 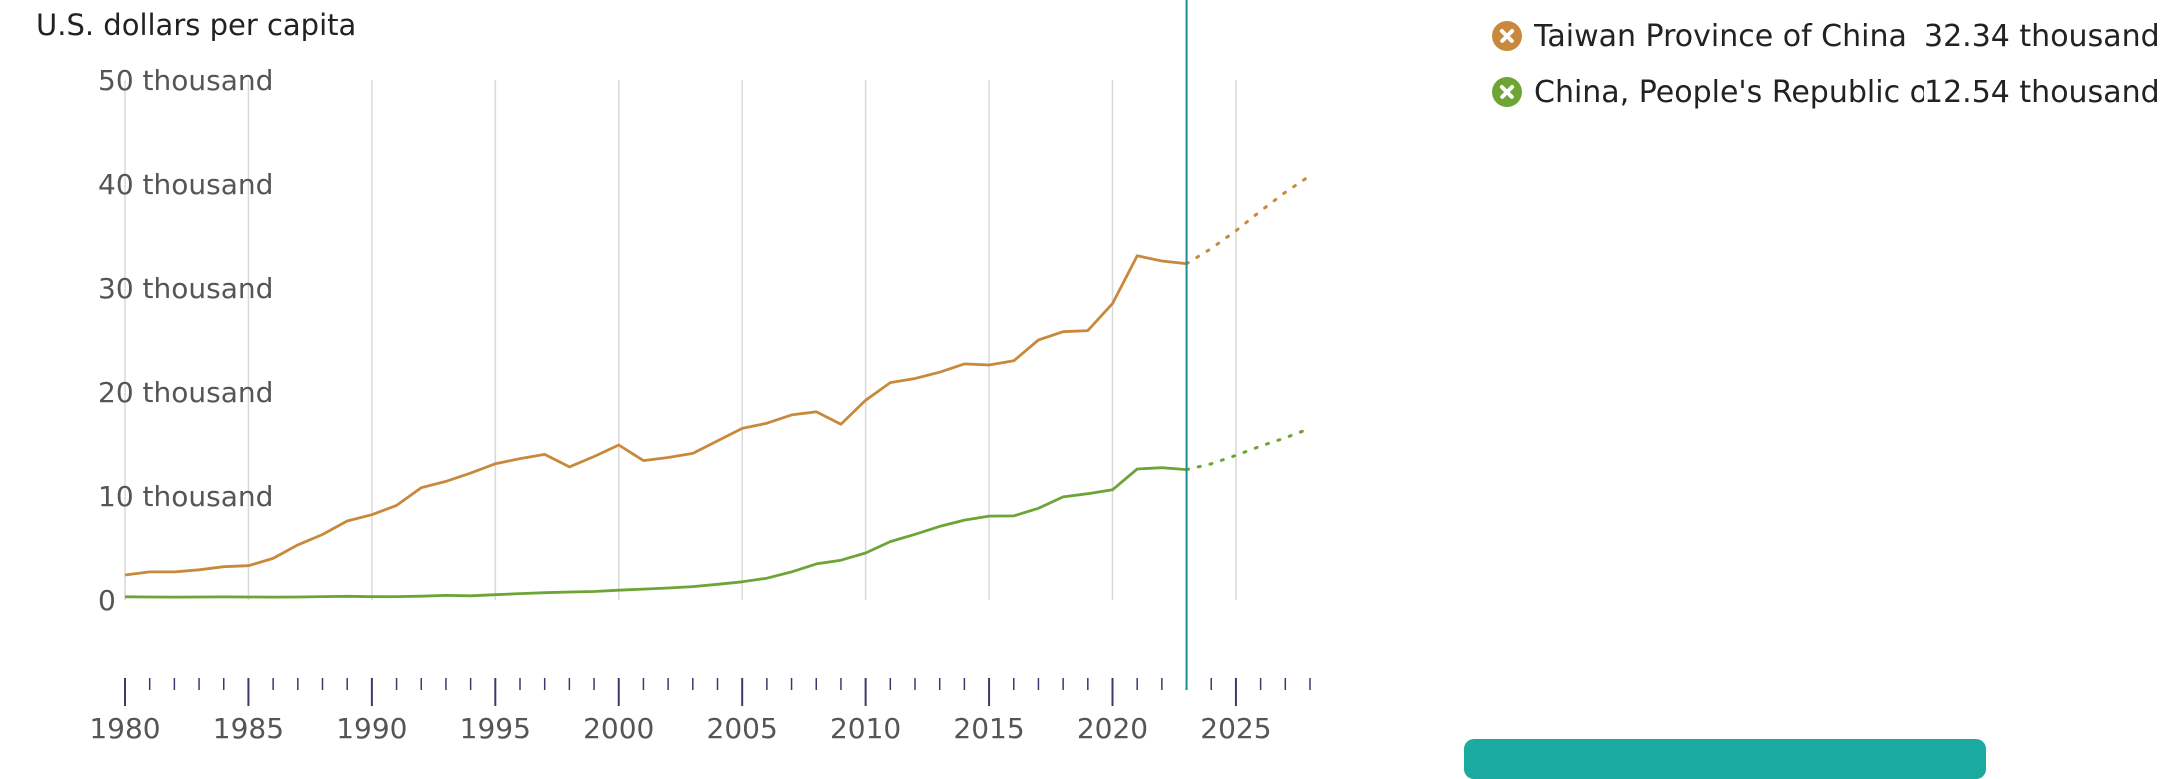 What do you see at coordinates (1720, 36) in the screenshot?
I see `legend-series-name: Taiwan Province of China` at bounding box center [1720, 36].